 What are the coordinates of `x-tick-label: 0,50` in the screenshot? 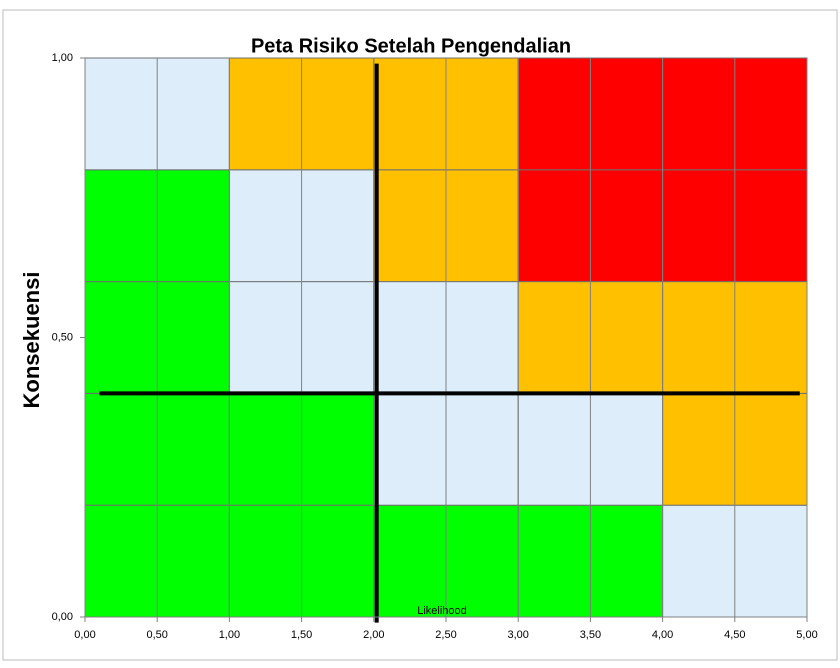 It's located at (156, 635).